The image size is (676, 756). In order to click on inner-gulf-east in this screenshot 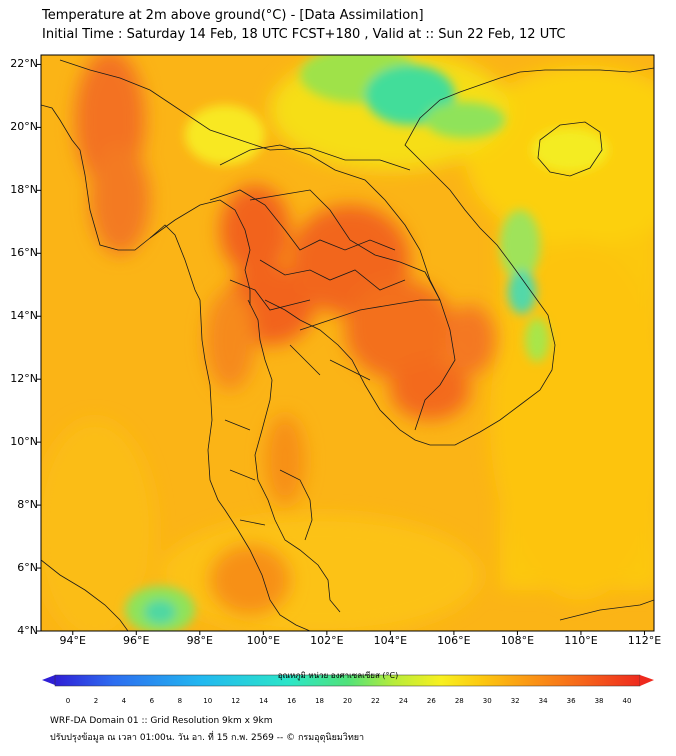, I will do `click(347, 372)`.